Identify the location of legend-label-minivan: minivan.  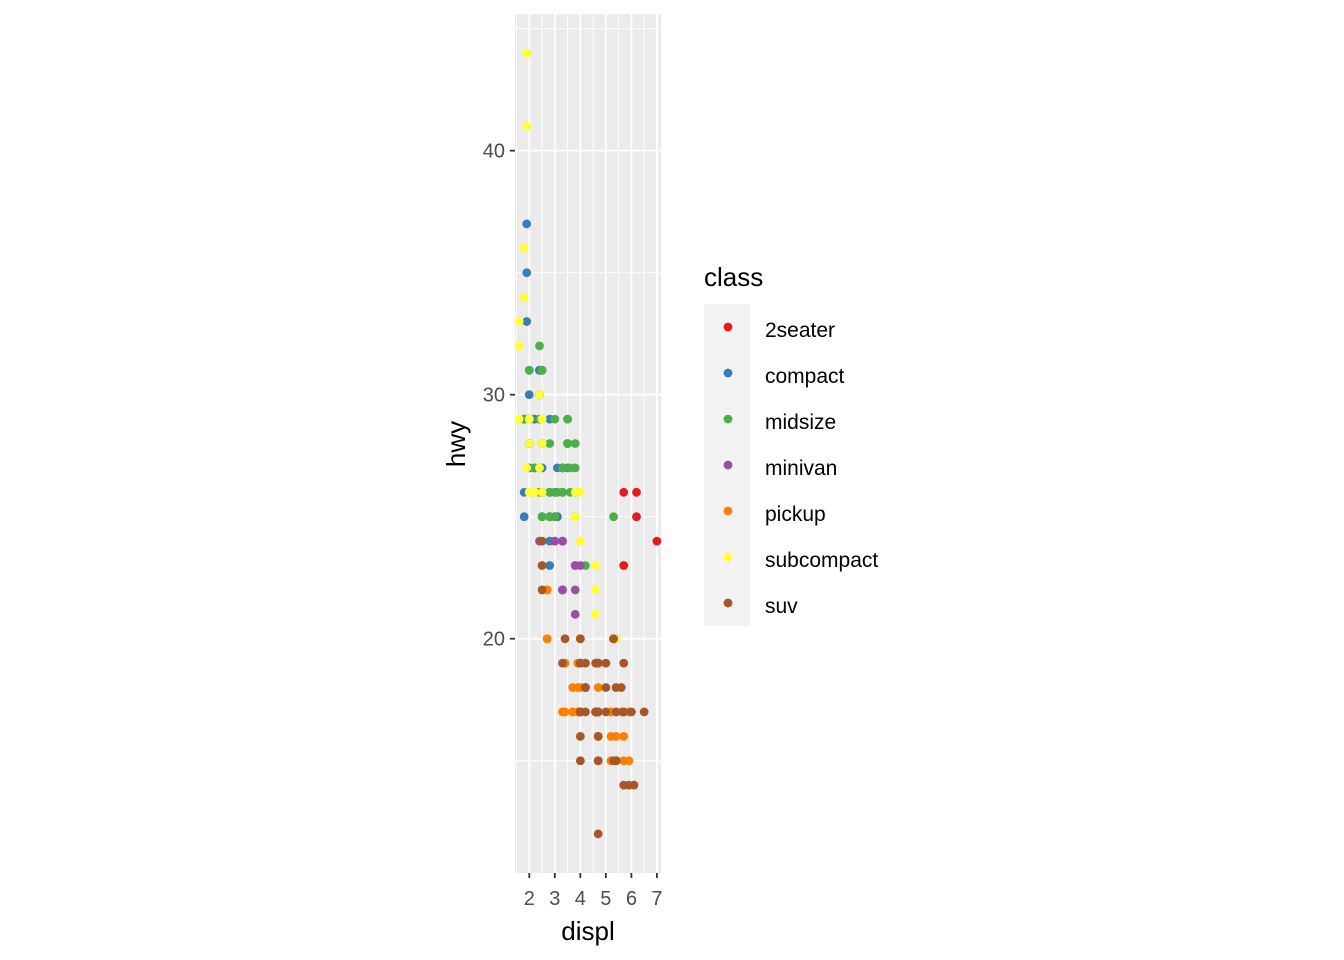
(801, 468).